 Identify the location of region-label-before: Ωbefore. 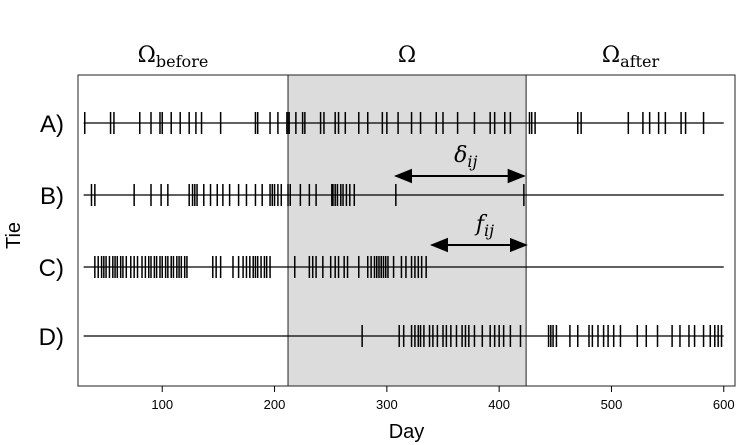
(173, 57).